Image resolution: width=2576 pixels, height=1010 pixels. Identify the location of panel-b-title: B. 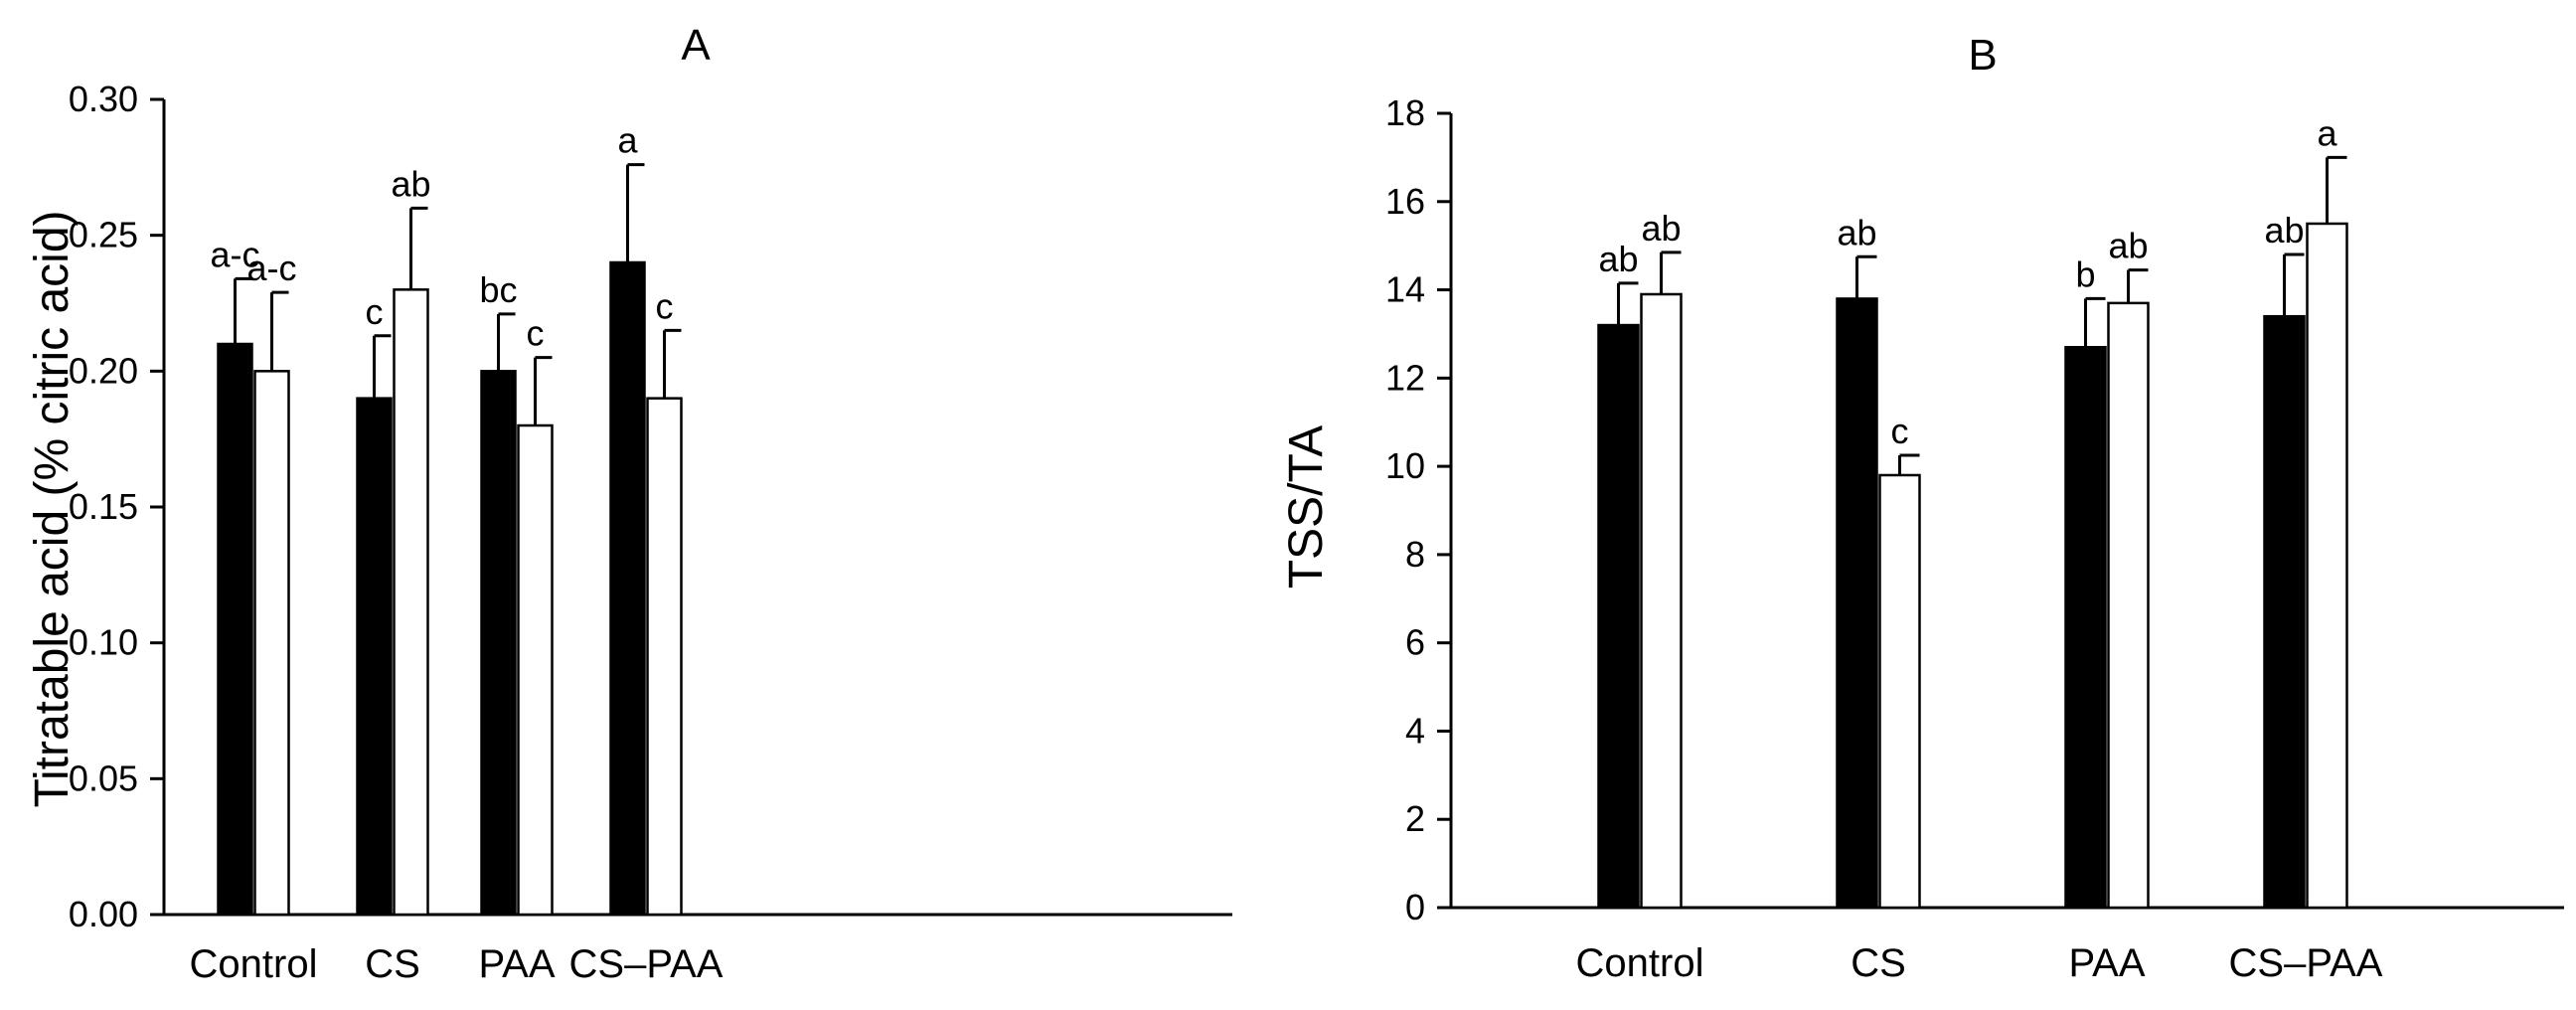
(1982, 55).